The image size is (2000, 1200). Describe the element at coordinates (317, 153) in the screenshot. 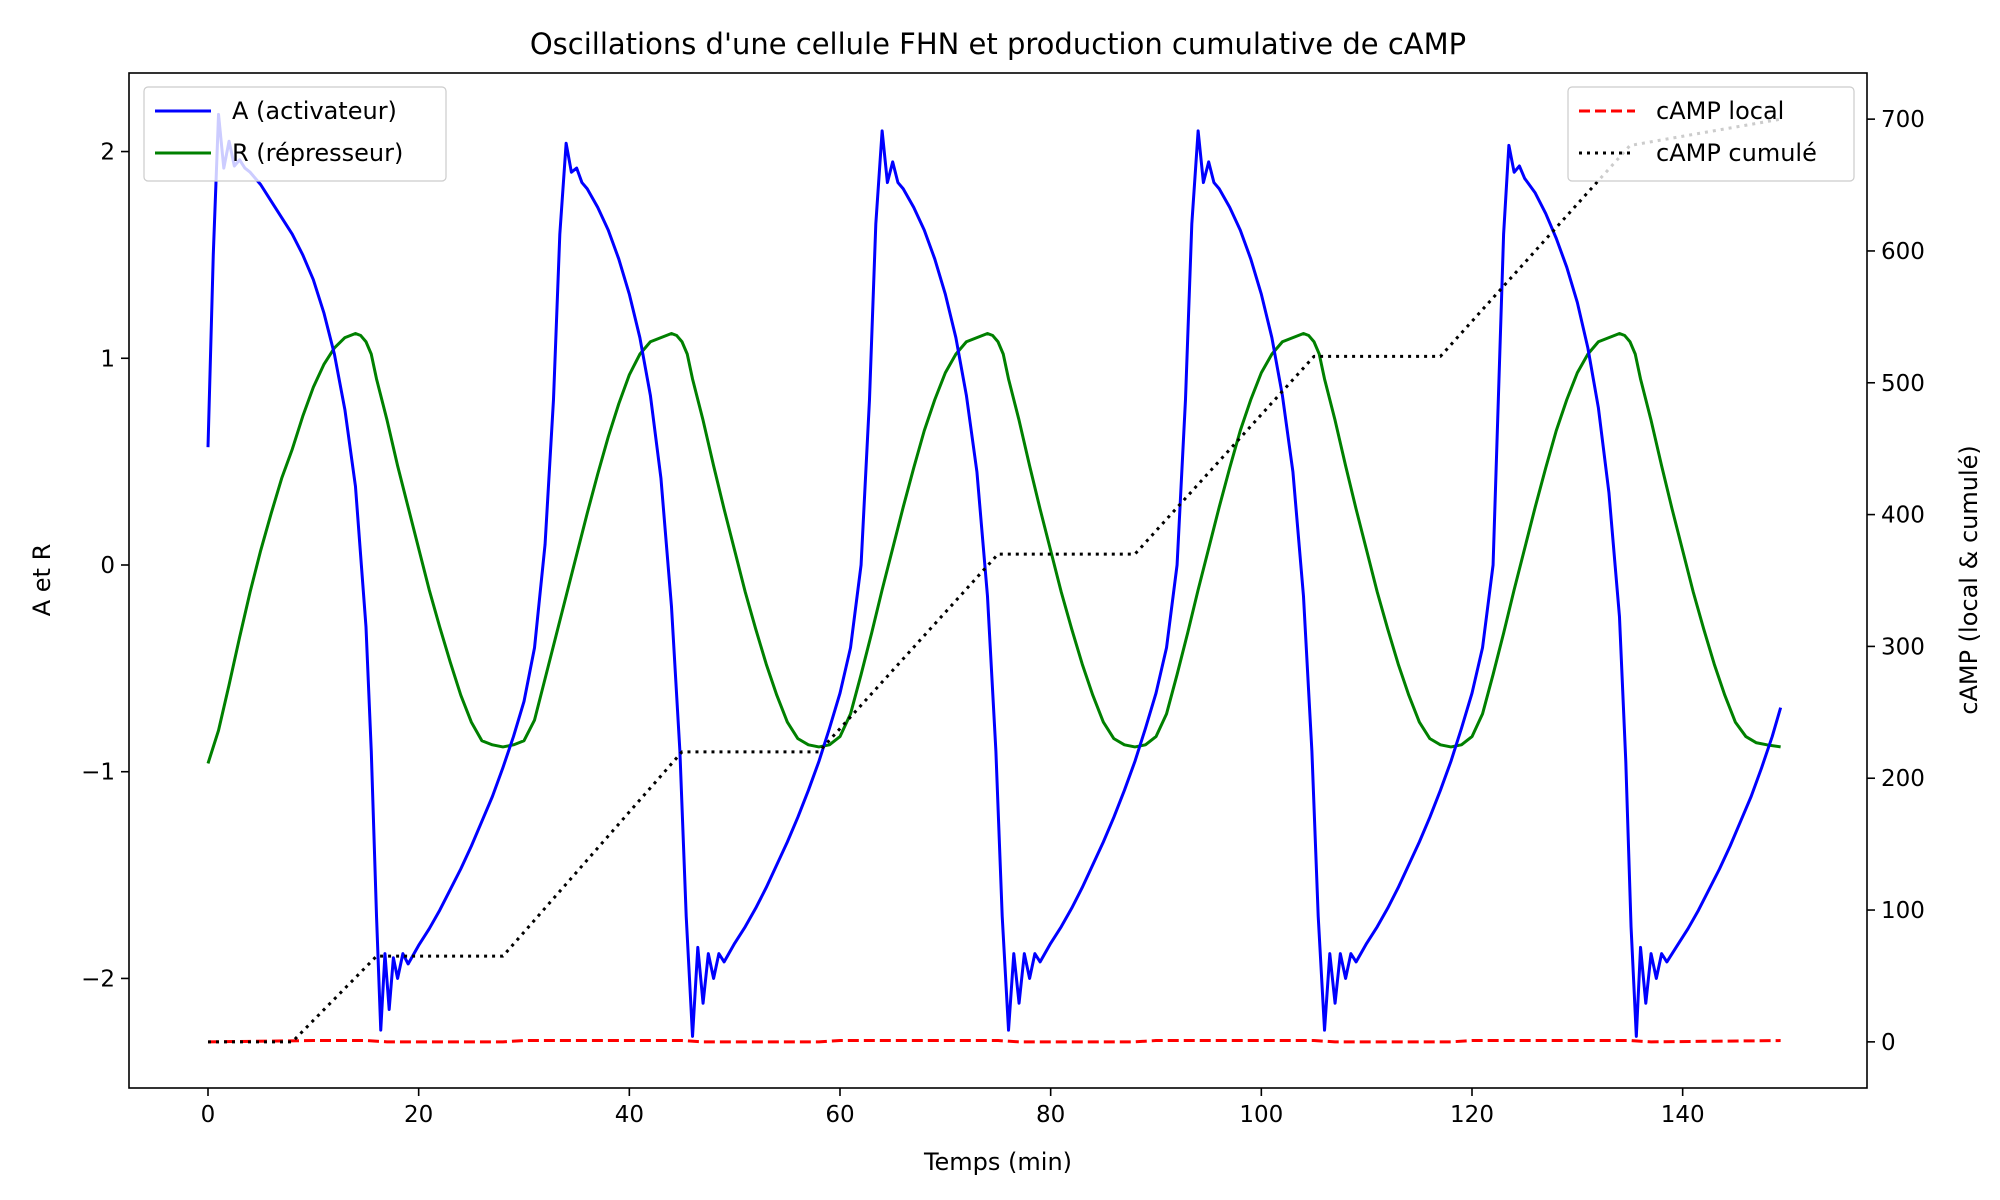

I see `legend-label-represseur: R (répresseur)` at that location.